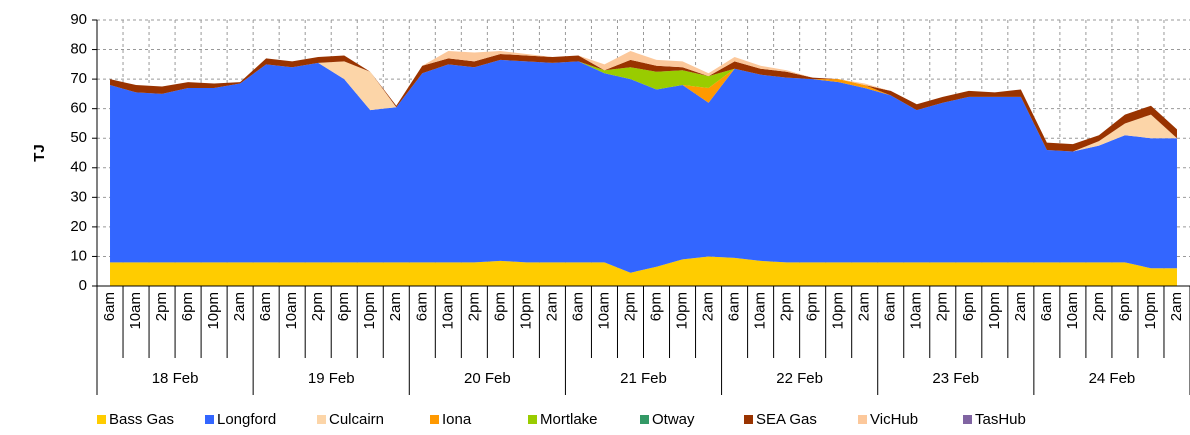 Image resolution: width=1190 pixels, height=435 pixels. What do you see at coordinates (78, 78) in the screenshot?
I see `y-tick-label: 70` at bounding box center [78, 78].